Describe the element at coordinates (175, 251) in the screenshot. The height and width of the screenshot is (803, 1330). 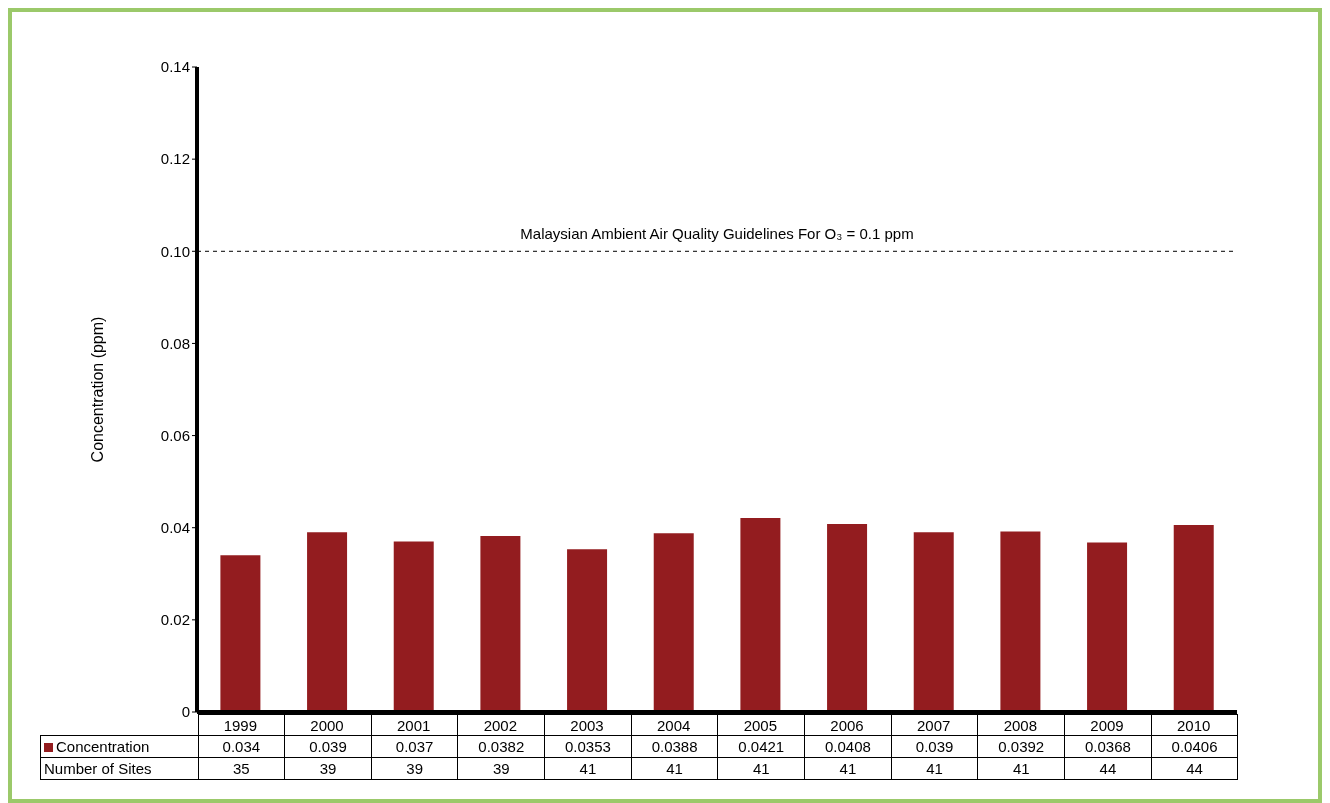
I see `y-tick-label: 0.10` at that location.